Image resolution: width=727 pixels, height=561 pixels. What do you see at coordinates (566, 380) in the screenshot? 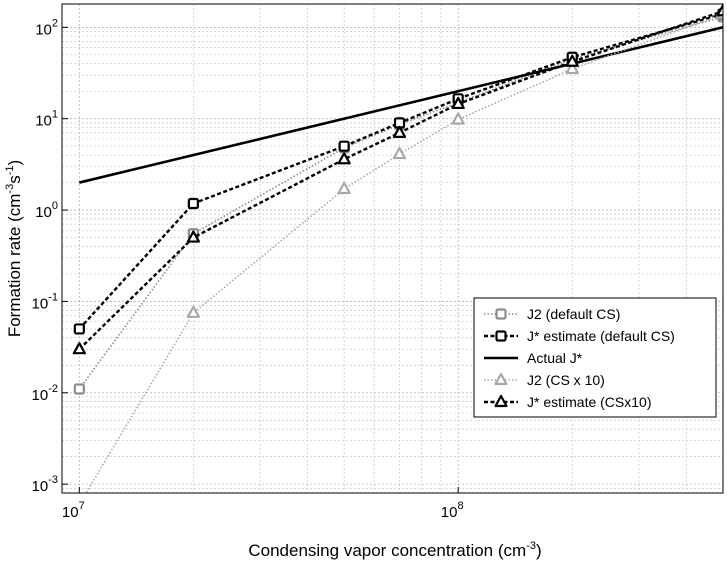
I see `legend-label-4: J2 (CS x 10)` at bounding box center [566, 380].